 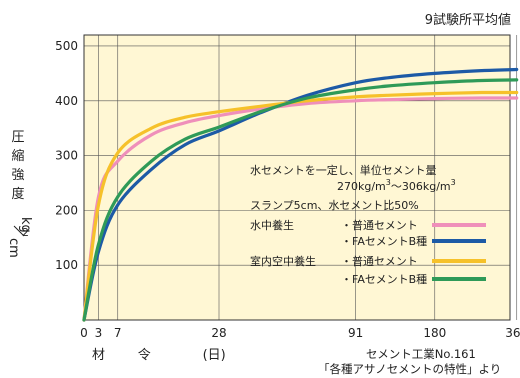 I want to click on y-tick-labels: 100 200 300 400 500, so click(x=66, y=155).